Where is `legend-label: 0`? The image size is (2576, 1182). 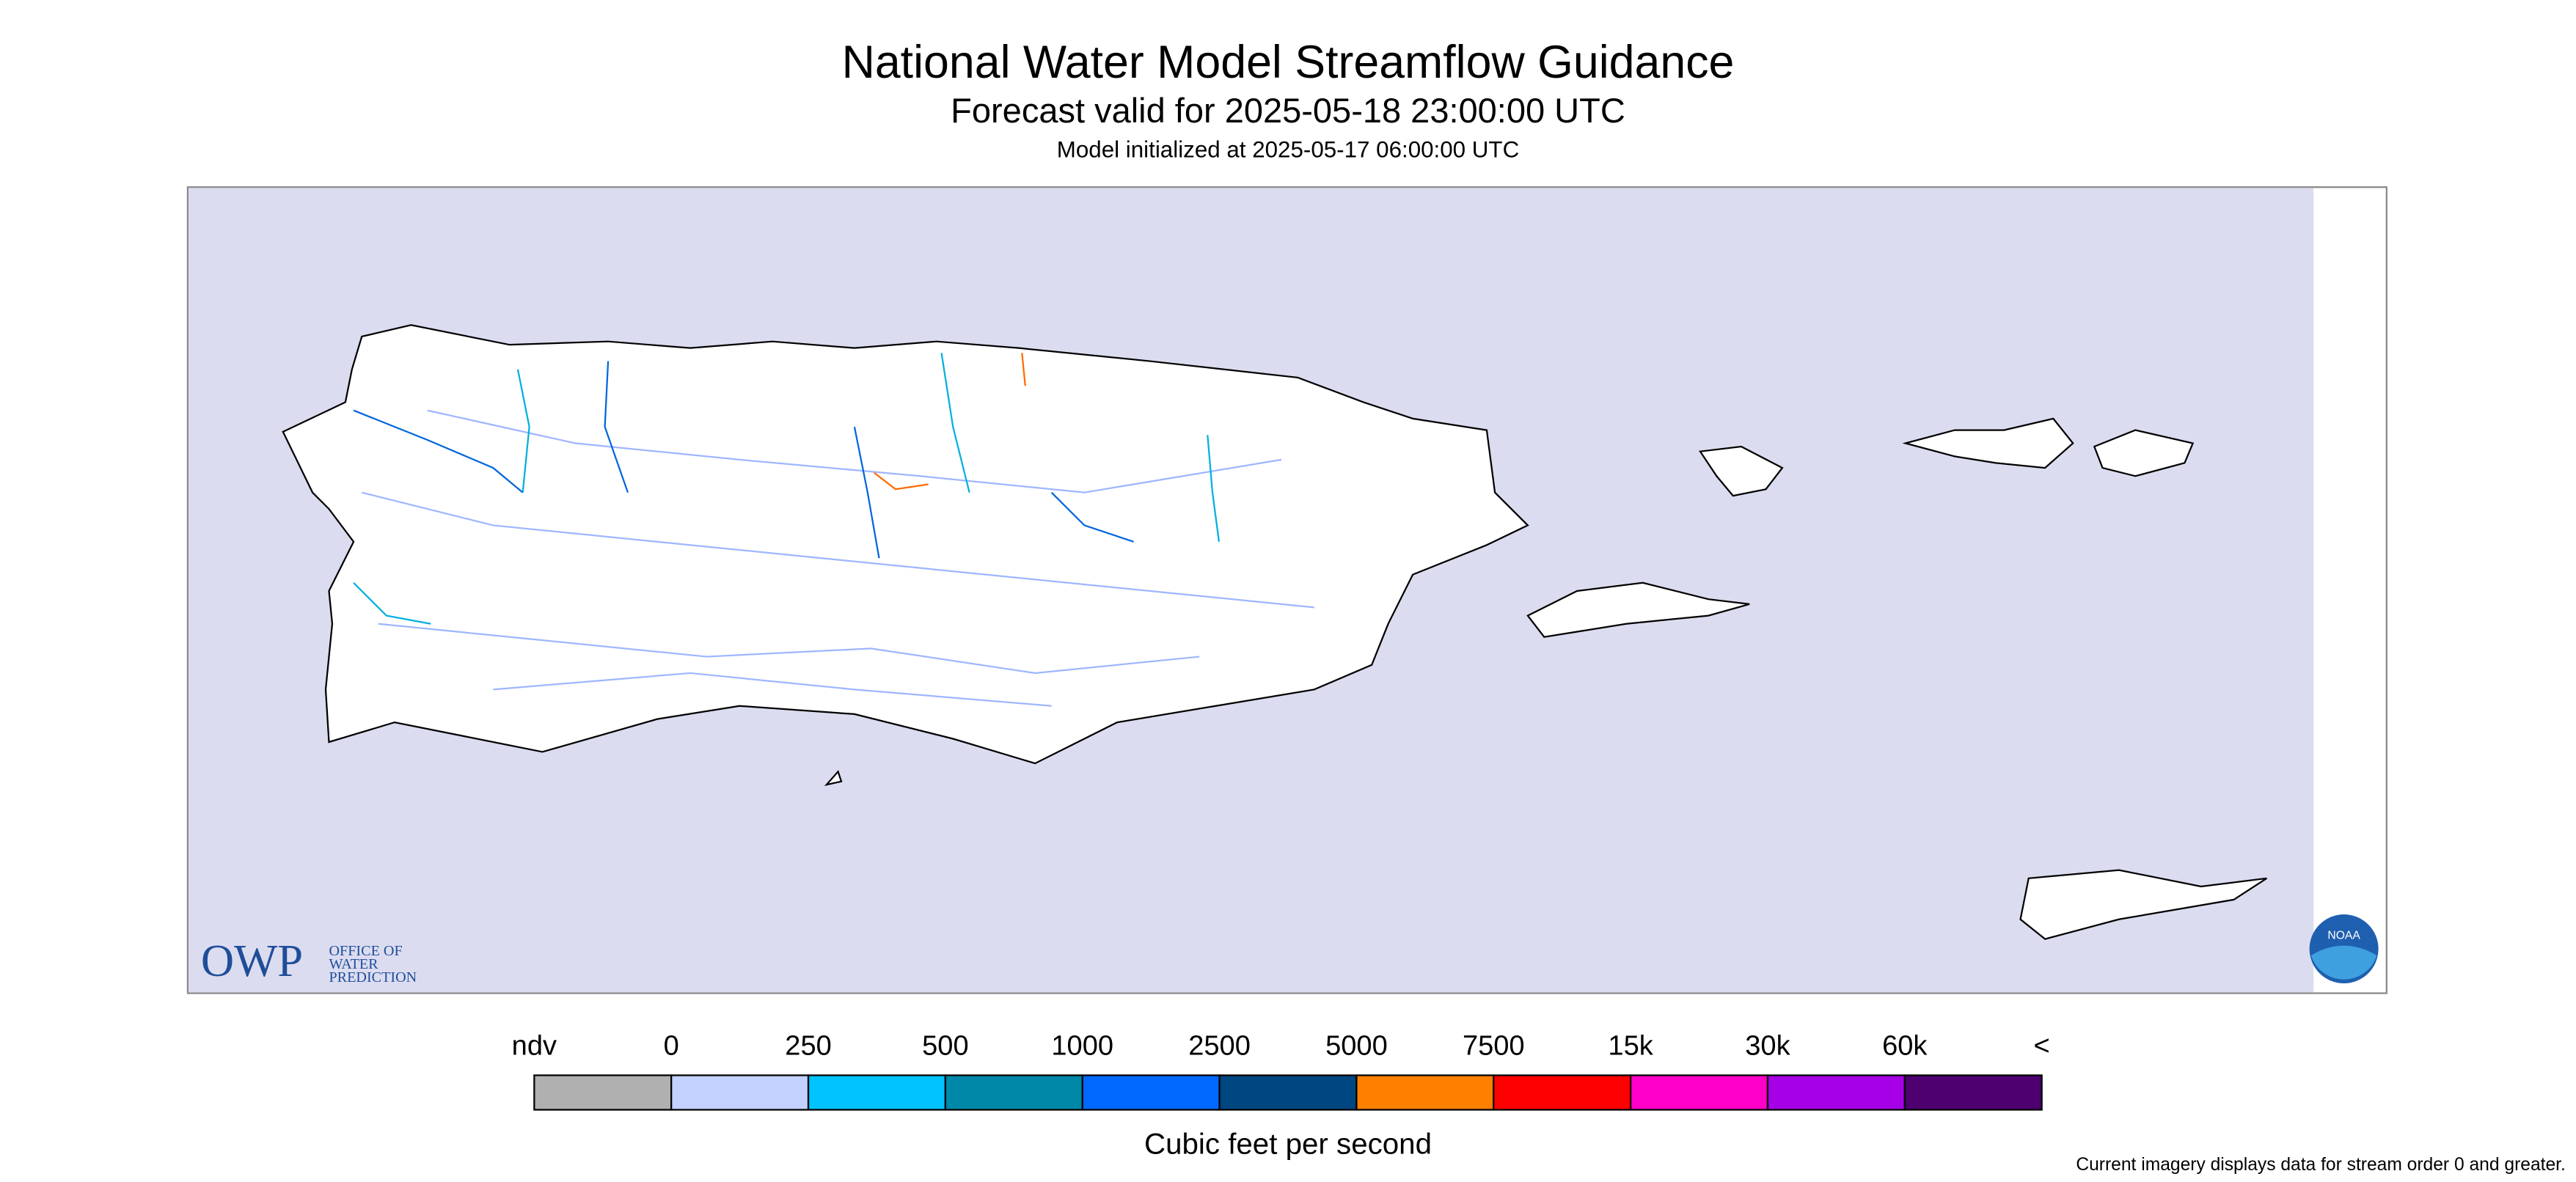 legend-label: 0 is located at coordinates (671, 1045).